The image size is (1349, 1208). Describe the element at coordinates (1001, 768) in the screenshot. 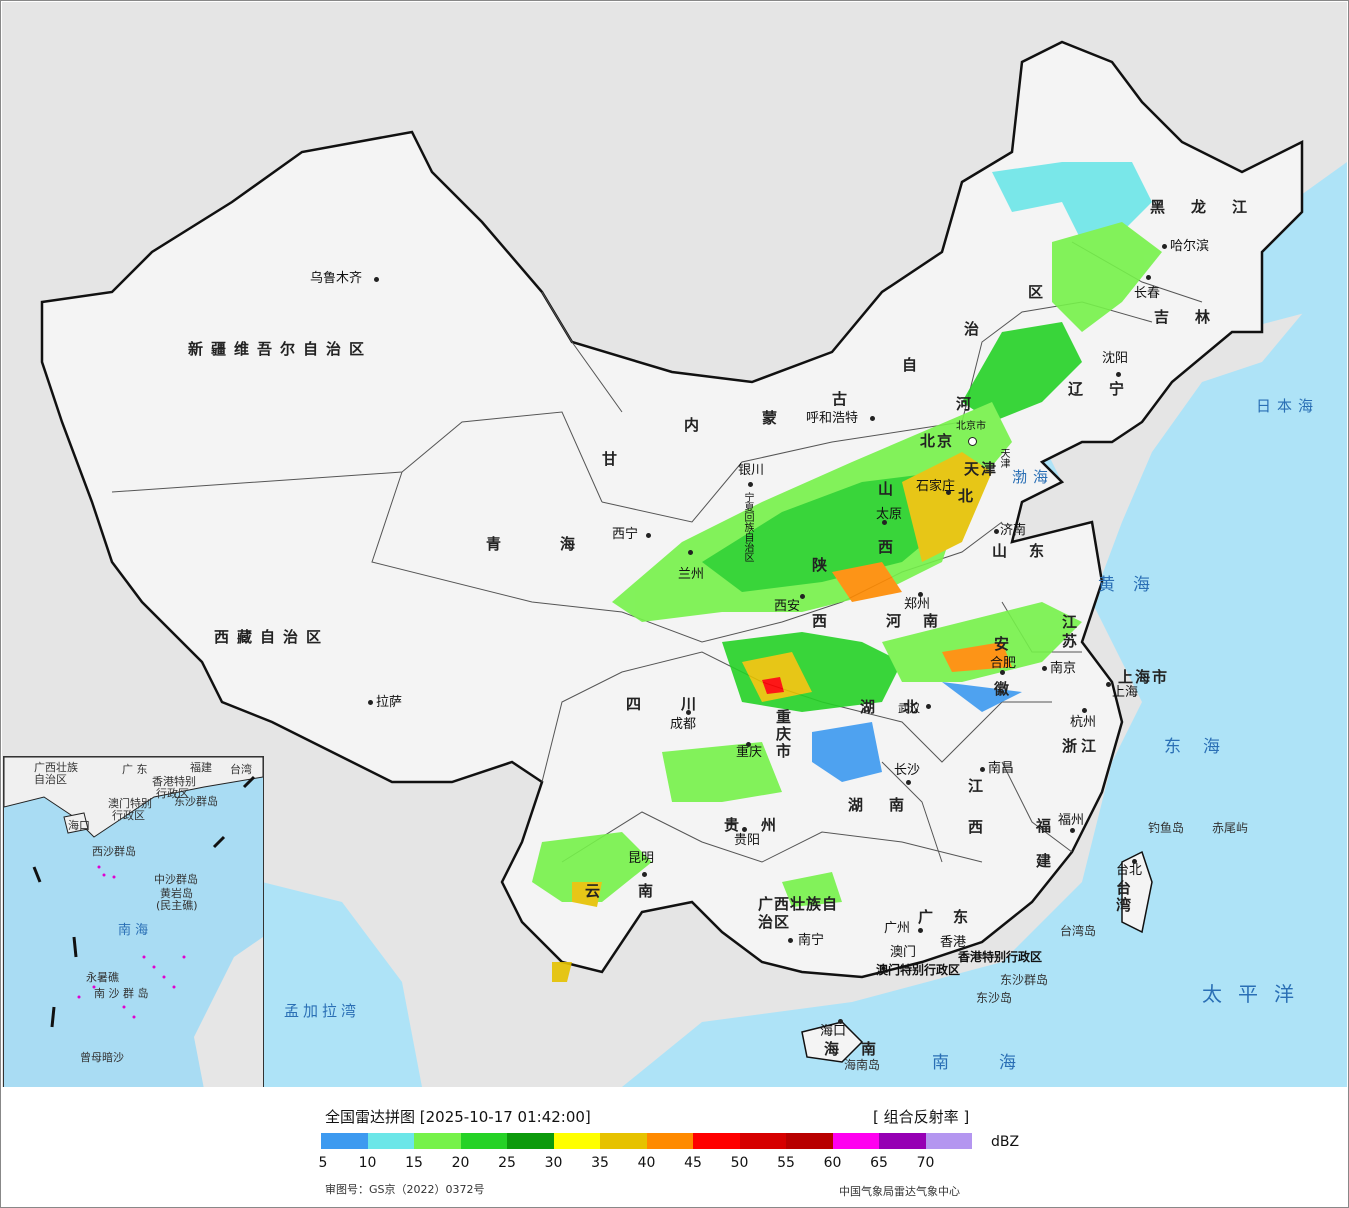

I see `city-nanchang: 南昌` at that location.